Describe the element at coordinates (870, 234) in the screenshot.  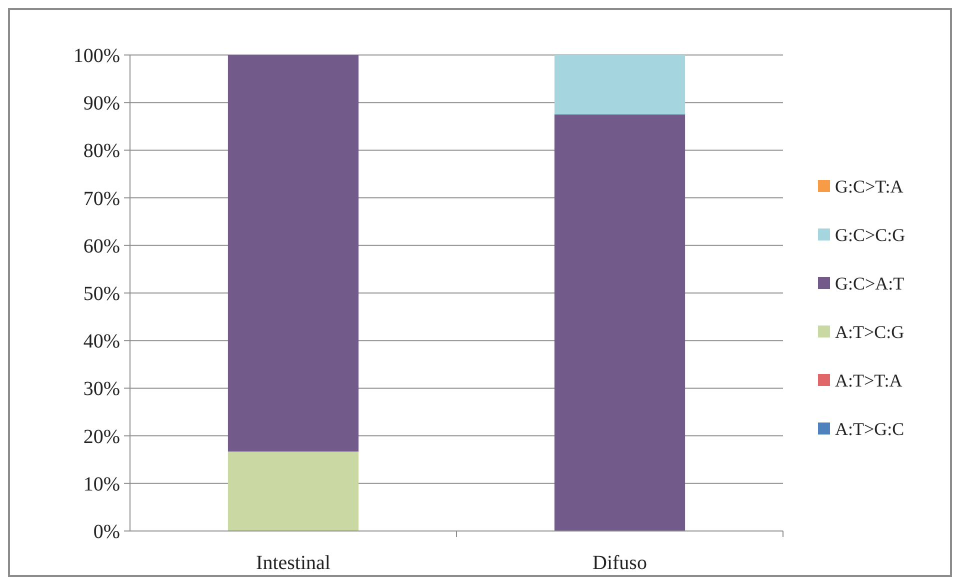
I see `legend-label: G:C>C:G` at that location.